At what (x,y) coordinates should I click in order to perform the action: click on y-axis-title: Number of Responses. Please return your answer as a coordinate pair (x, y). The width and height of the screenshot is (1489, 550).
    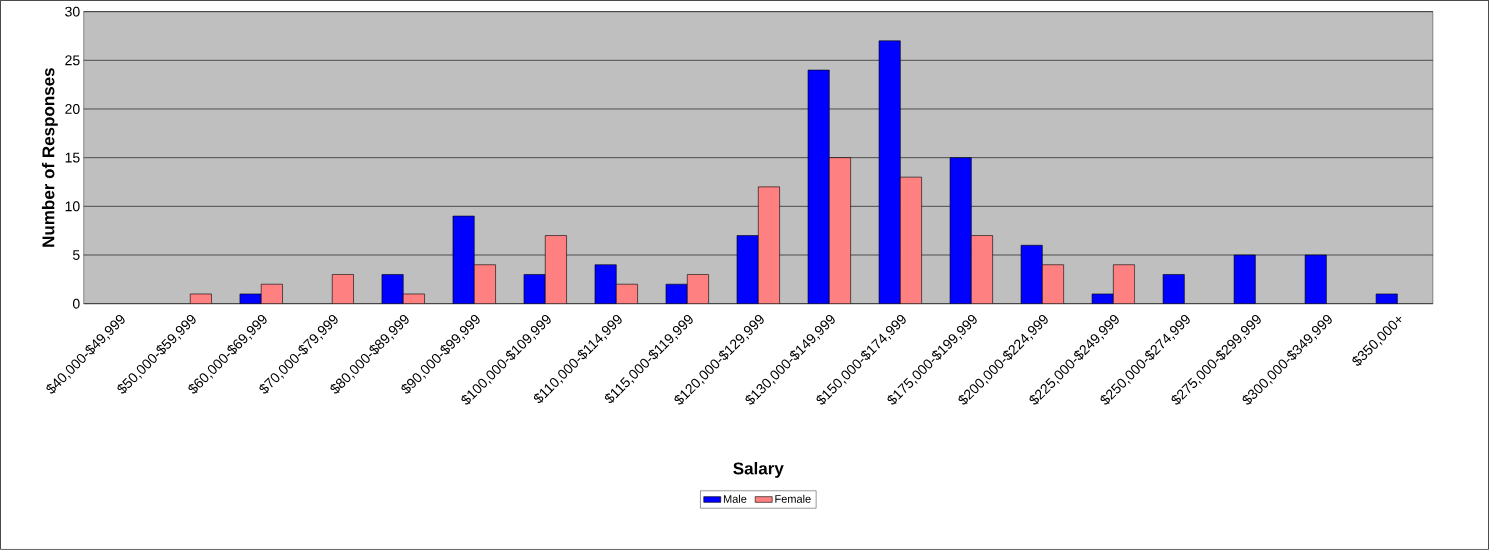
    Looking at the image, I should click on (49, 157).